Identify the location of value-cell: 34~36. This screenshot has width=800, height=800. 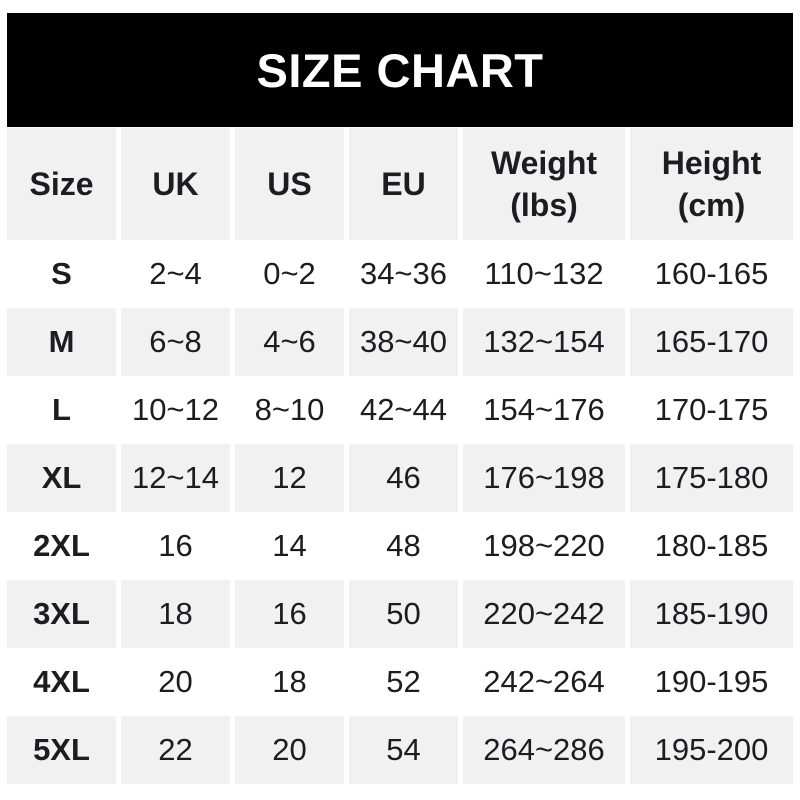
(406, 274).